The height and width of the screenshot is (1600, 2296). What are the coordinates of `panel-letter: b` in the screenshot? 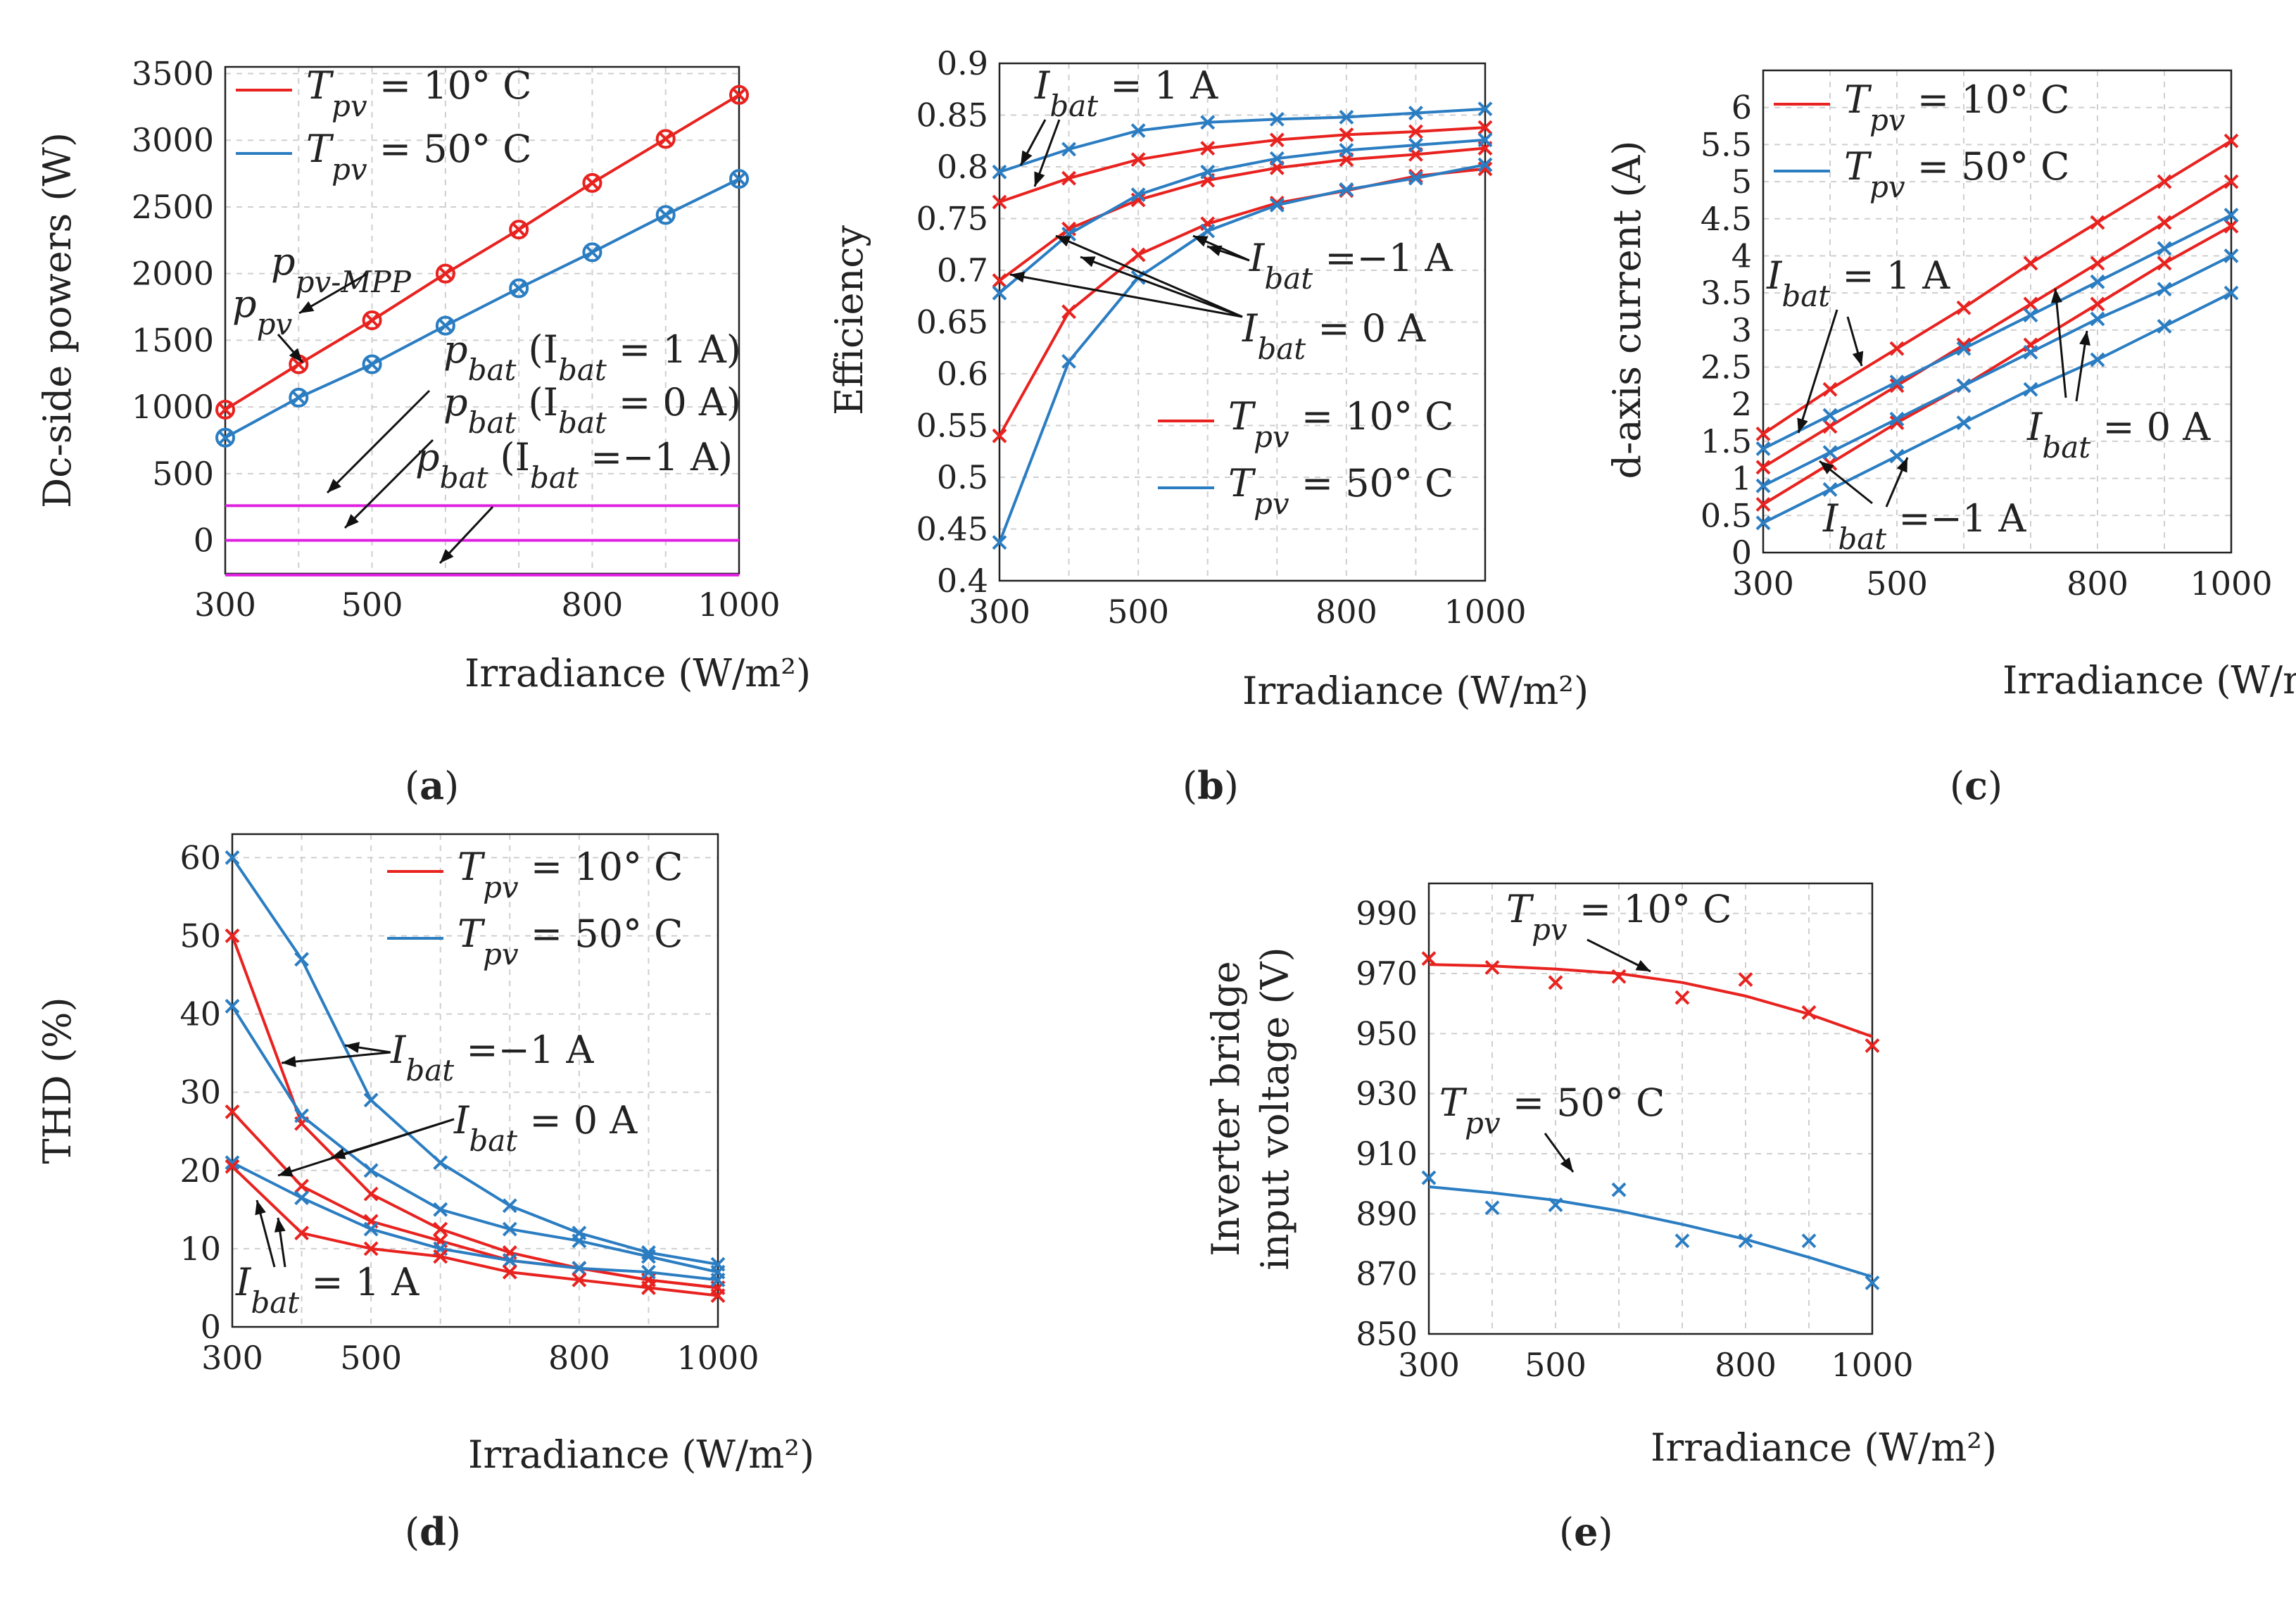 It's located at (1210, 785).